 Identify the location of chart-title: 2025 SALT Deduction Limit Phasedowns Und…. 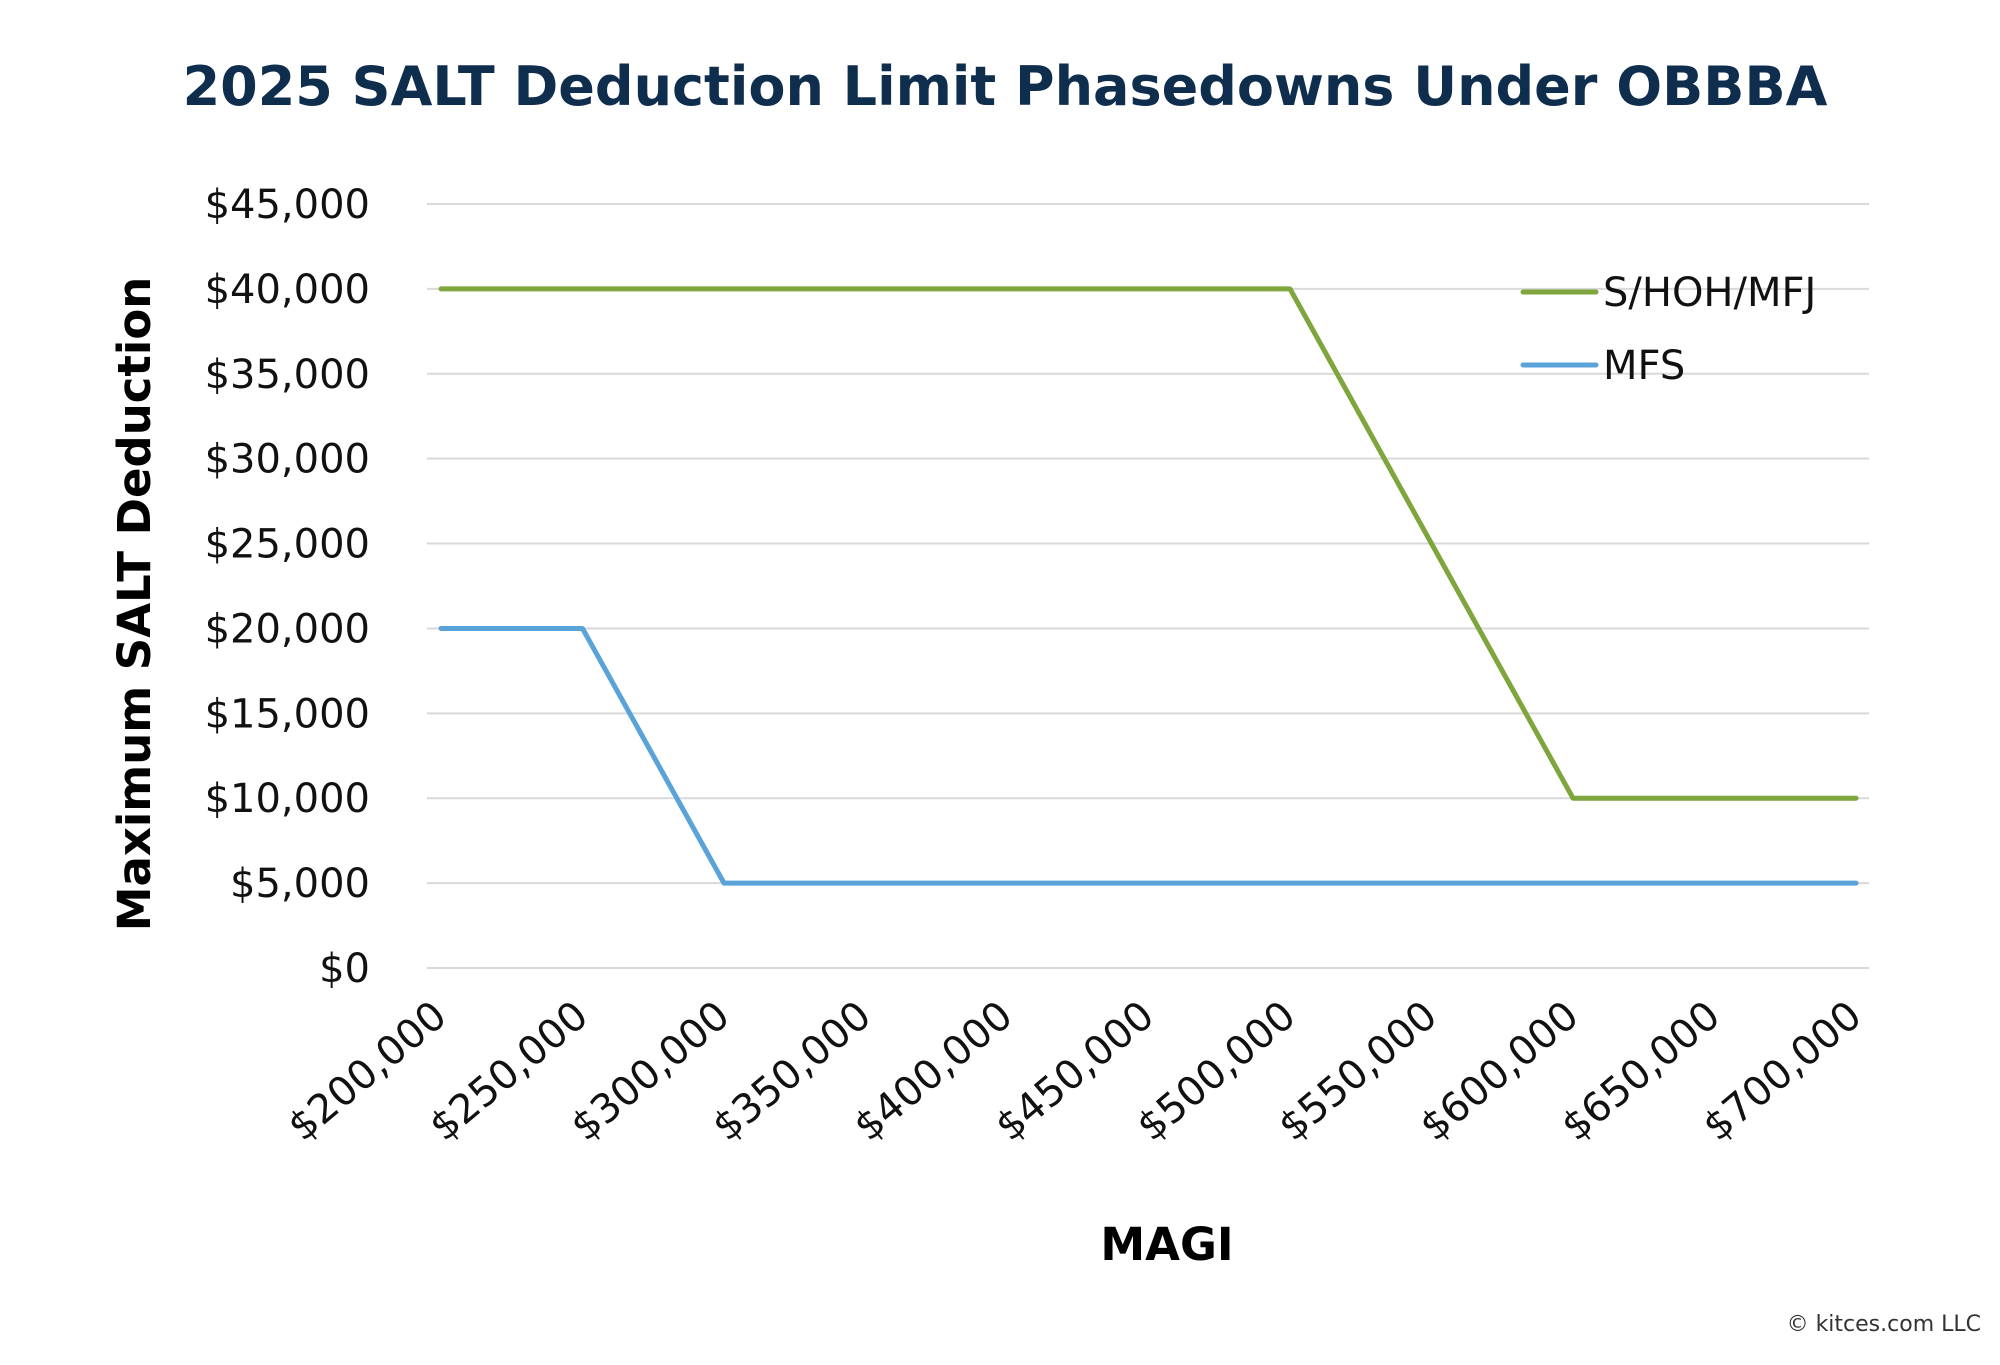
(1005, 86).